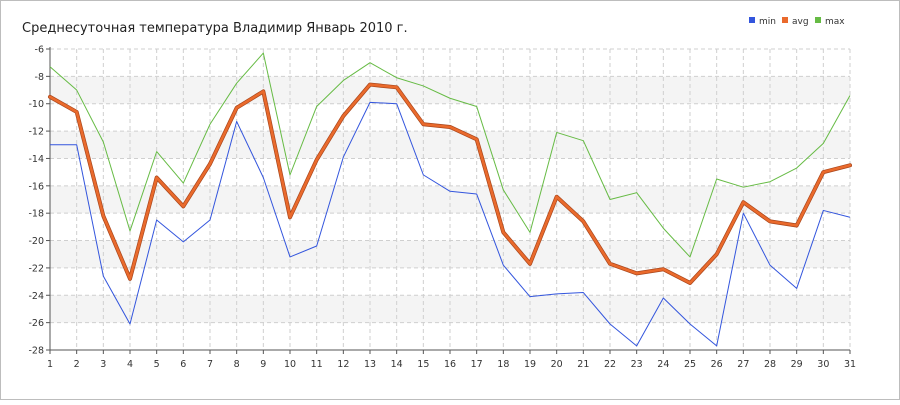  Describe the element at coordinates (50, 364) in the screenshot. I see `x-tick-label: 1` at that location.